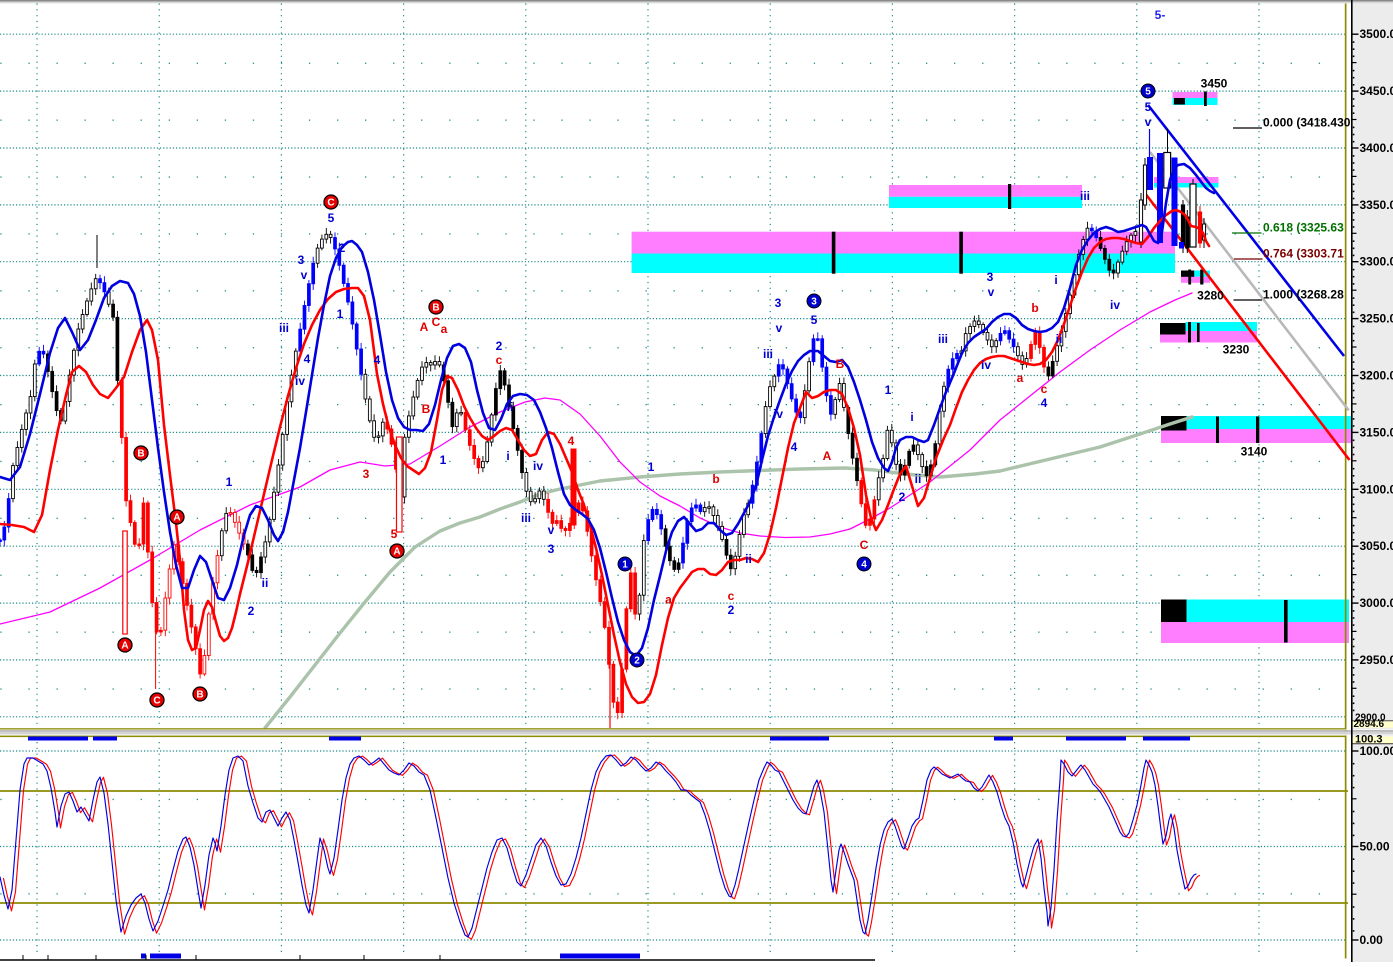 The image size is (1393, 967). What do you see at coordinates (1214, 84) in the screenshot?
I see `svg-text: 3450` at bounding box center [1214, 84].